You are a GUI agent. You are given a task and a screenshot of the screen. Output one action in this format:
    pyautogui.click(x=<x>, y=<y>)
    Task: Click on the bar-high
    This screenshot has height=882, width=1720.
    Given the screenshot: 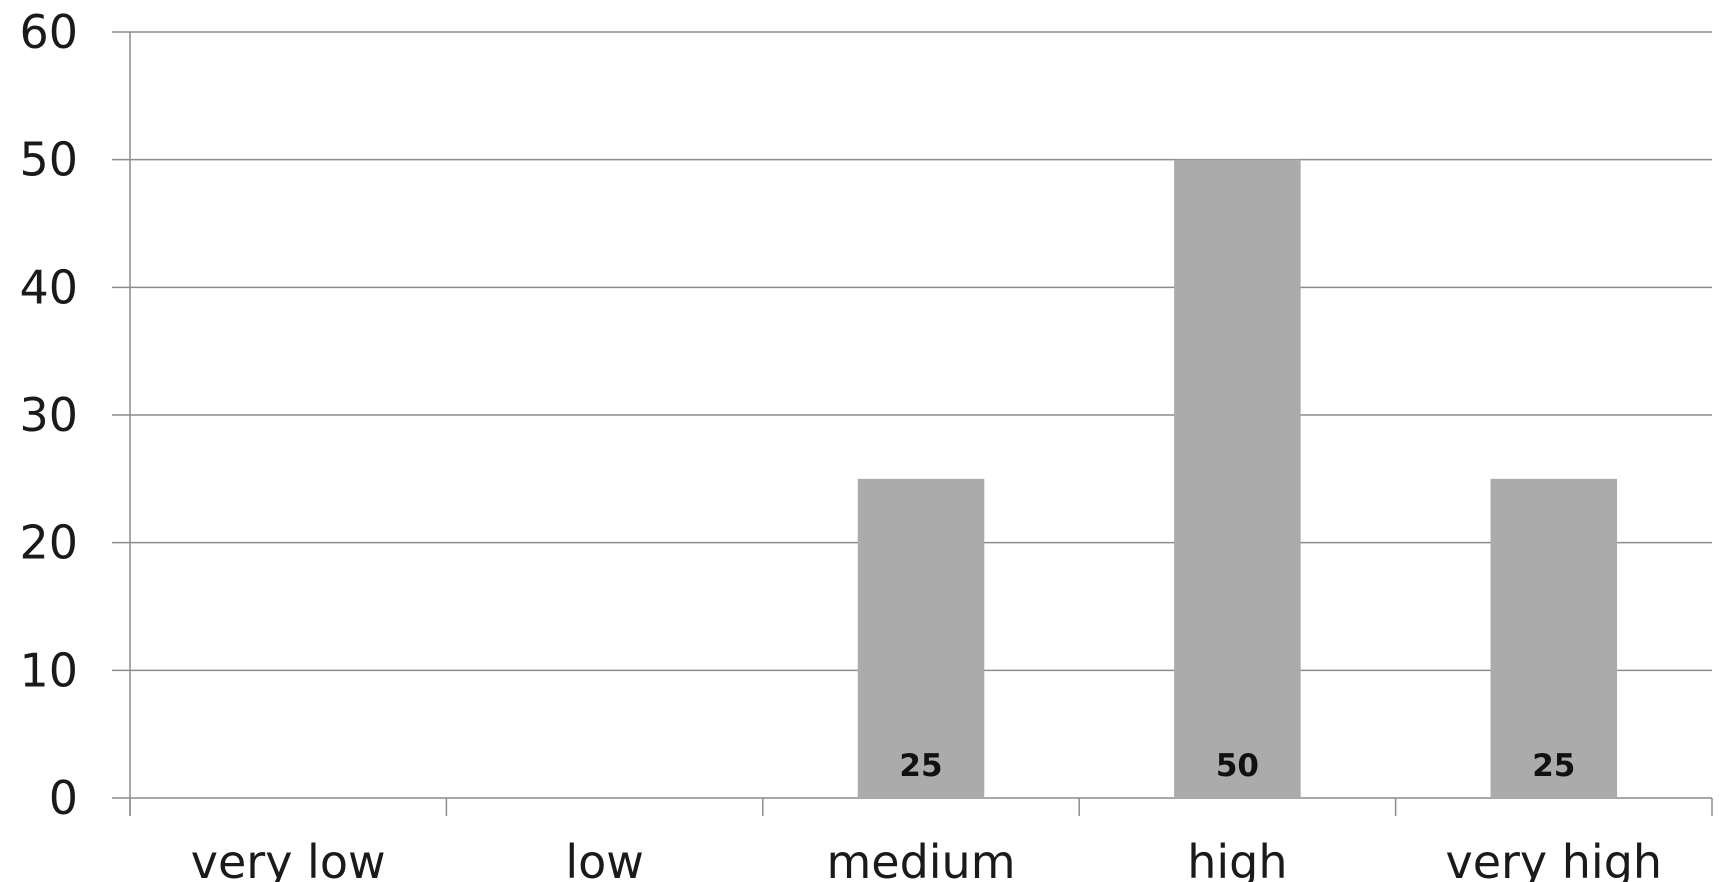 What is the action you would take?
    pyautogui.click(x=1237, y=478)
    